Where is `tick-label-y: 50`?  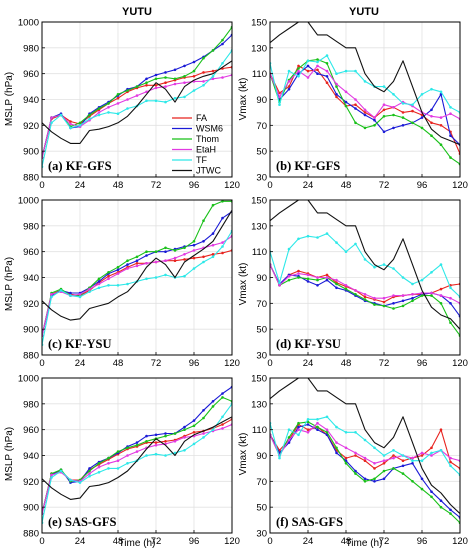
tick-label-y: 50 is located at coordinates (261, 330).